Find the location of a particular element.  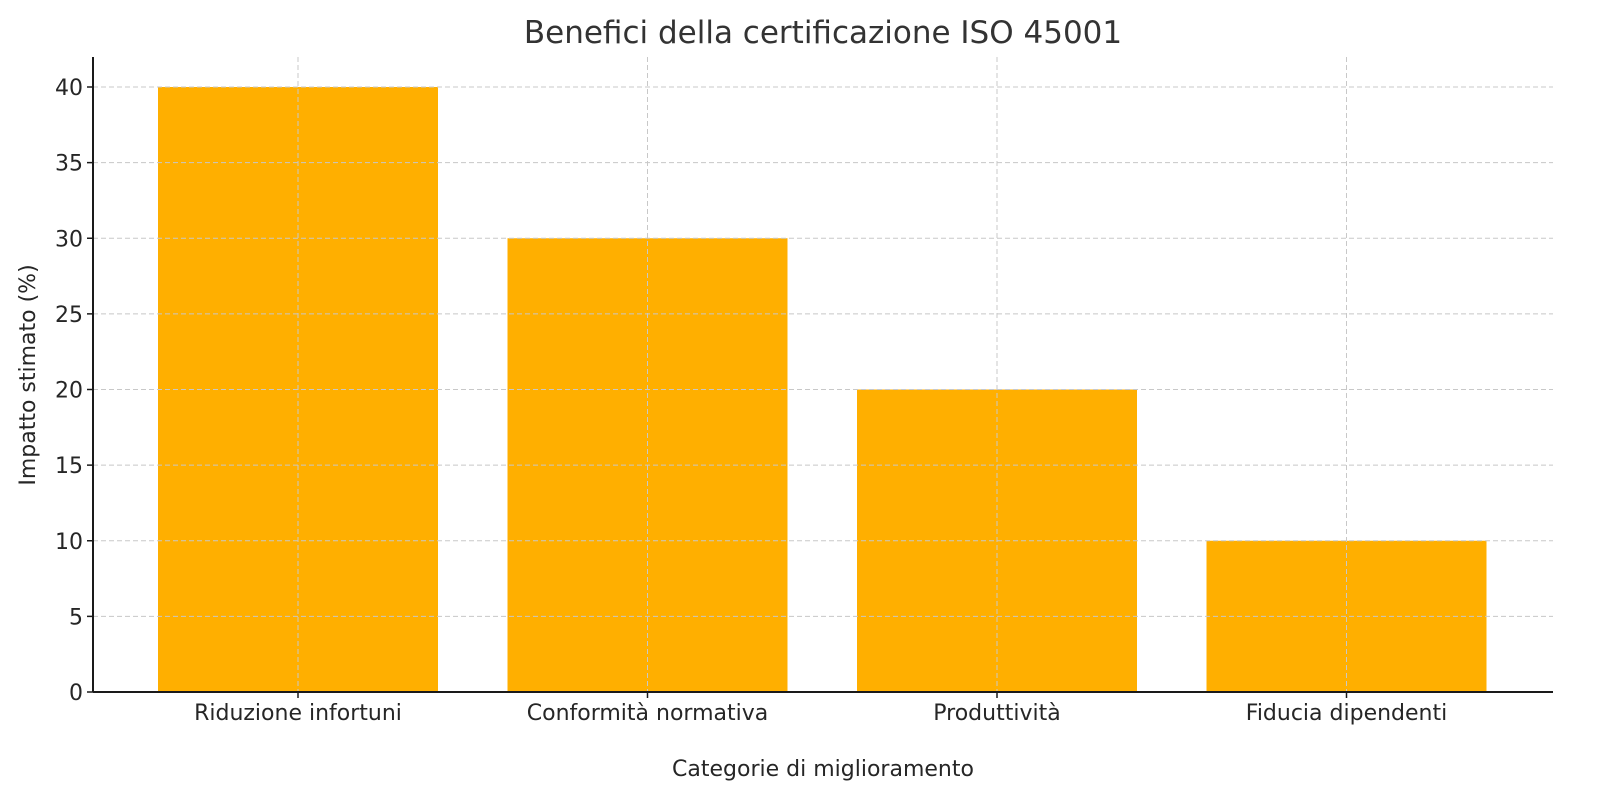

y-axis-ticks: 0 5 10 15 20 25 30 35 40 is located at coordinates (74, 391).